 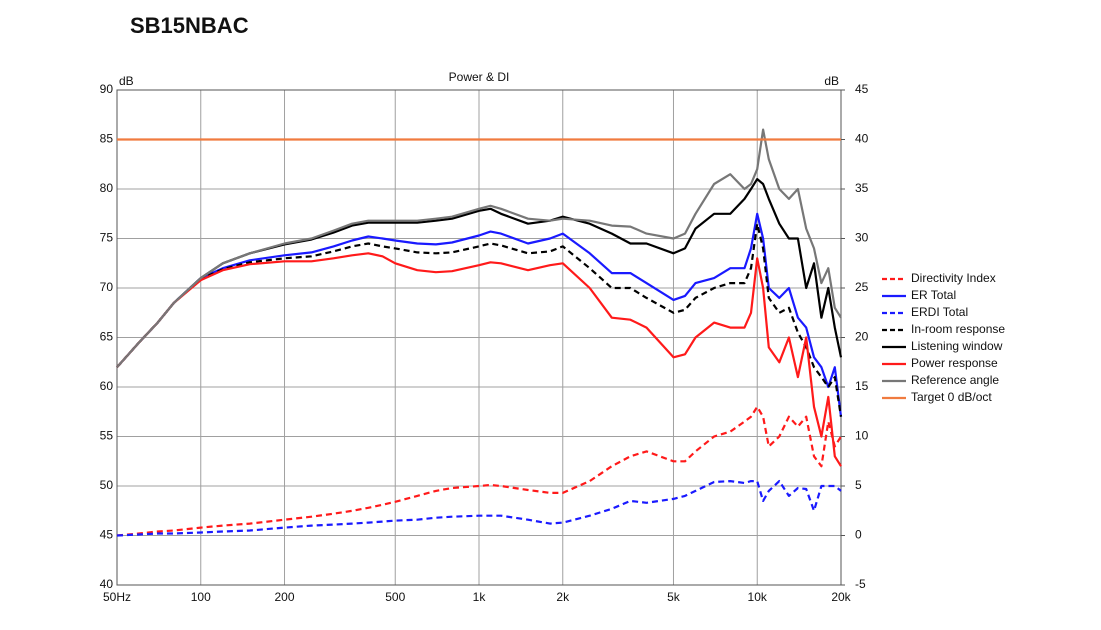 I want to click on chart-title: Power & DI, so click(x=479, y=77).